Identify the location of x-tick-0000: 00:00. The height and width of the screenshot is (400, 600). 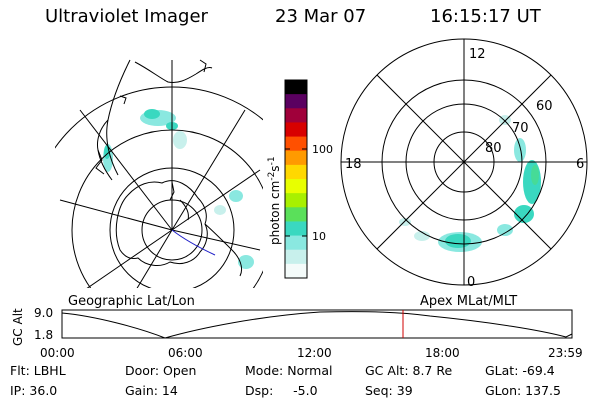
(57, 353).